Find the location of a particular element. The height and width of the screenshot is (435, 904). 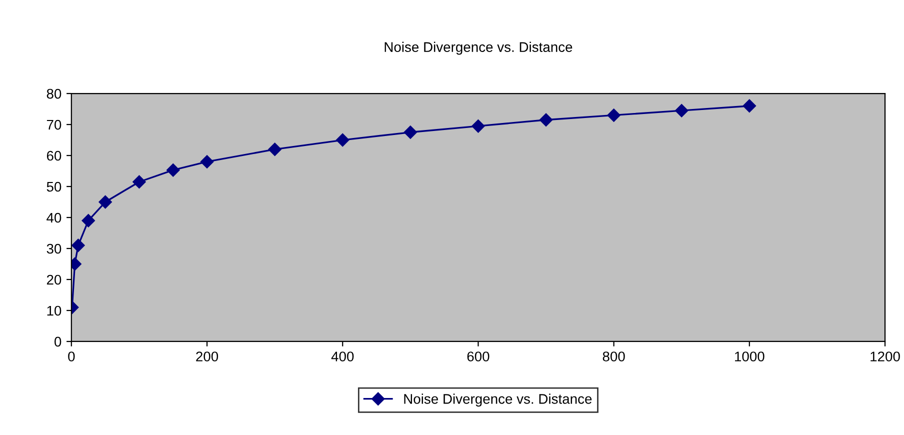

x-tick-label: 800 is located at coordinates (613, 357).